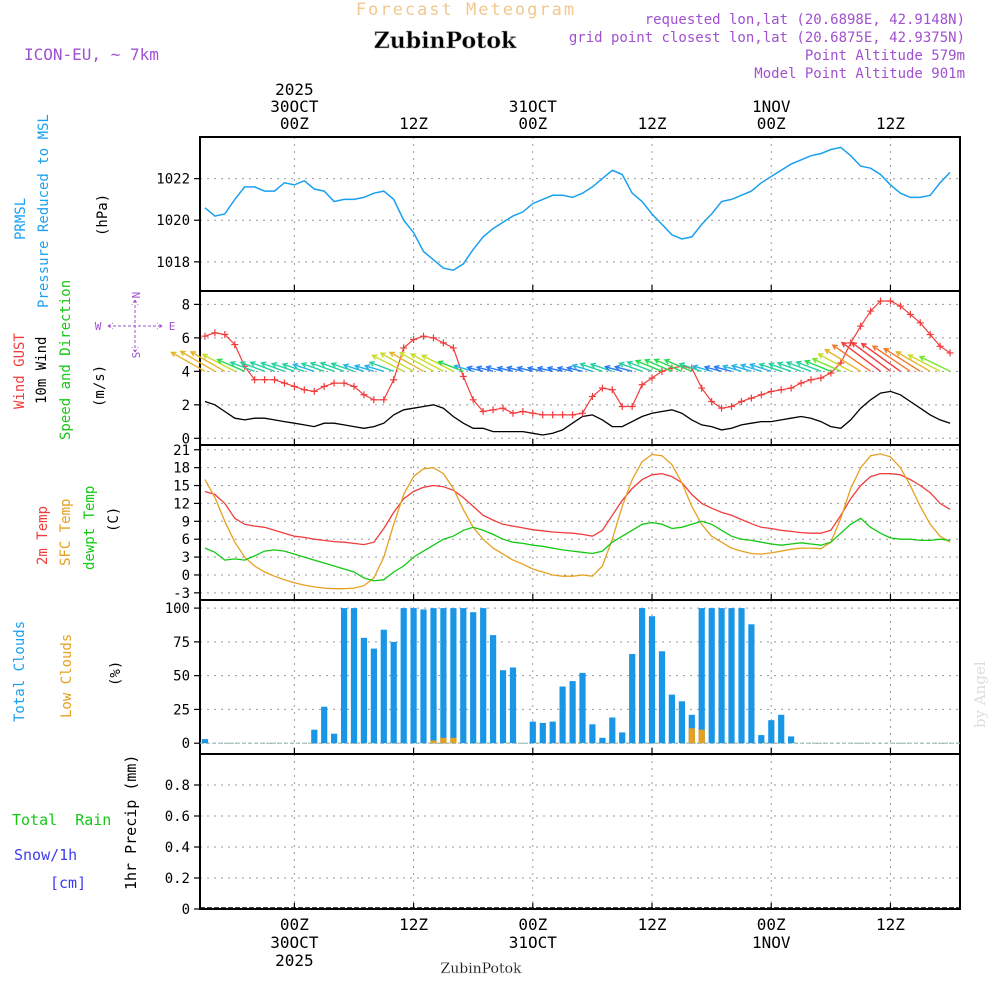 The width and height of the screenshot is (1000, 1000). What do you see at coordinates (131, 822) in the screenshot?
I see `precip-label: 1hr Precip (mm)` at bounding box center [131, 822].